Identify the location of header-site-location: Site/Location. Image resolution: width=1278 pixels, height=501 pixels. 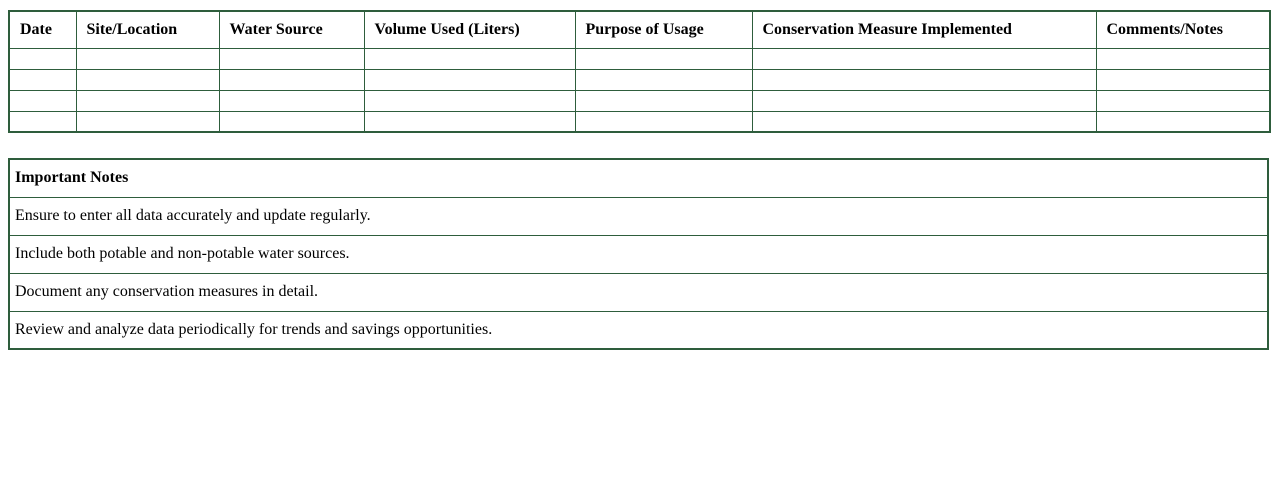
(147, 29).